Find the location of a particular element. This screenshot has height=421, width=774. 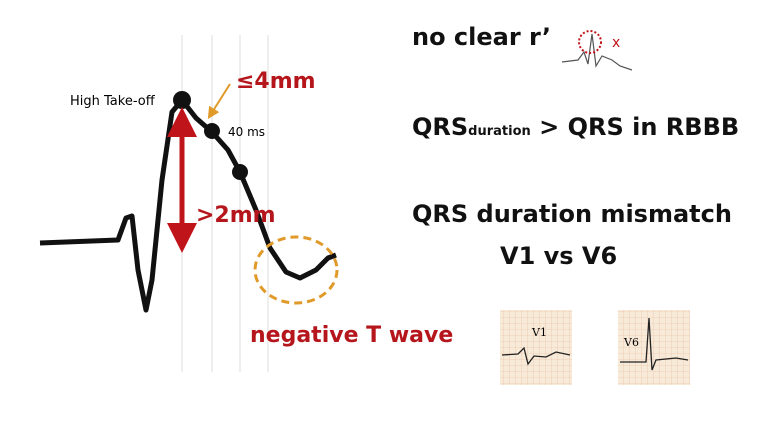

duration-text: QRSduration > QRS in RBBB is located at coordinates (575, 127).